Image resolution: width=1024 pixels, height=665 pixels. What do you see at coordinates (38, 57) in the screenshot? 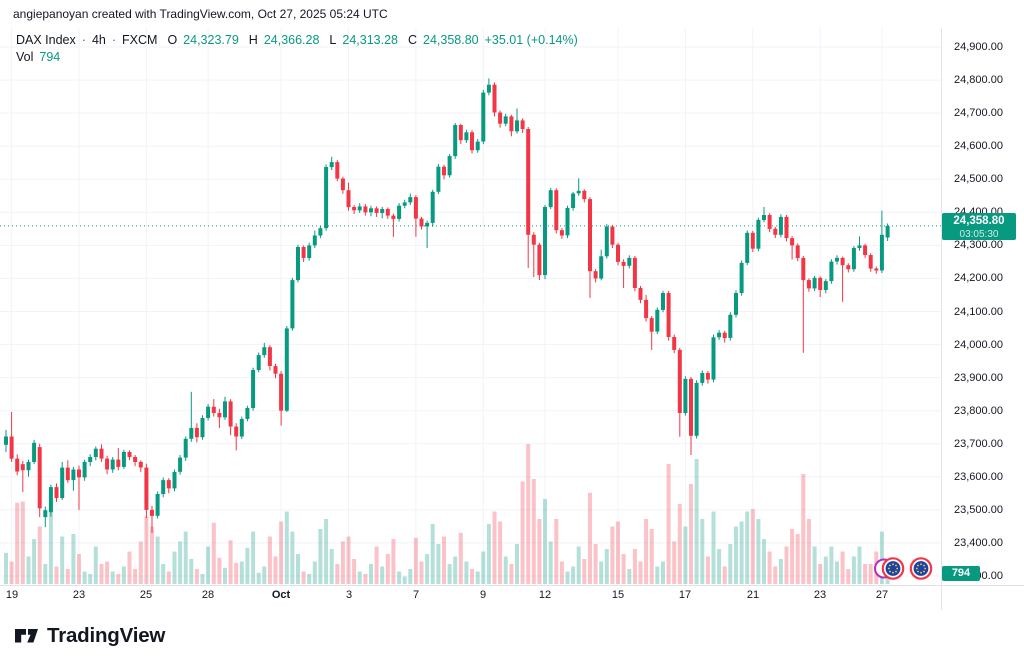
I see `volume-legend: Vol 794` at bounding box center [38, 57].